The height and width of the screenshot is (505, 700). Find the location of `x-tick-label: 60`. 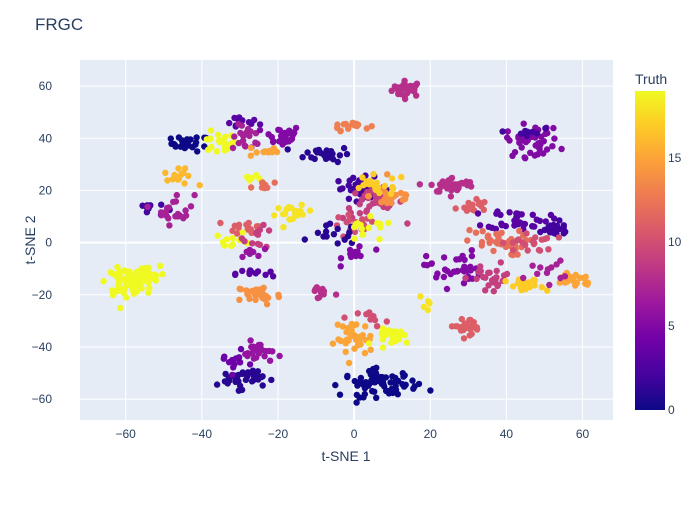

x-tick-label: 60 is located at coordinates (583, 434).